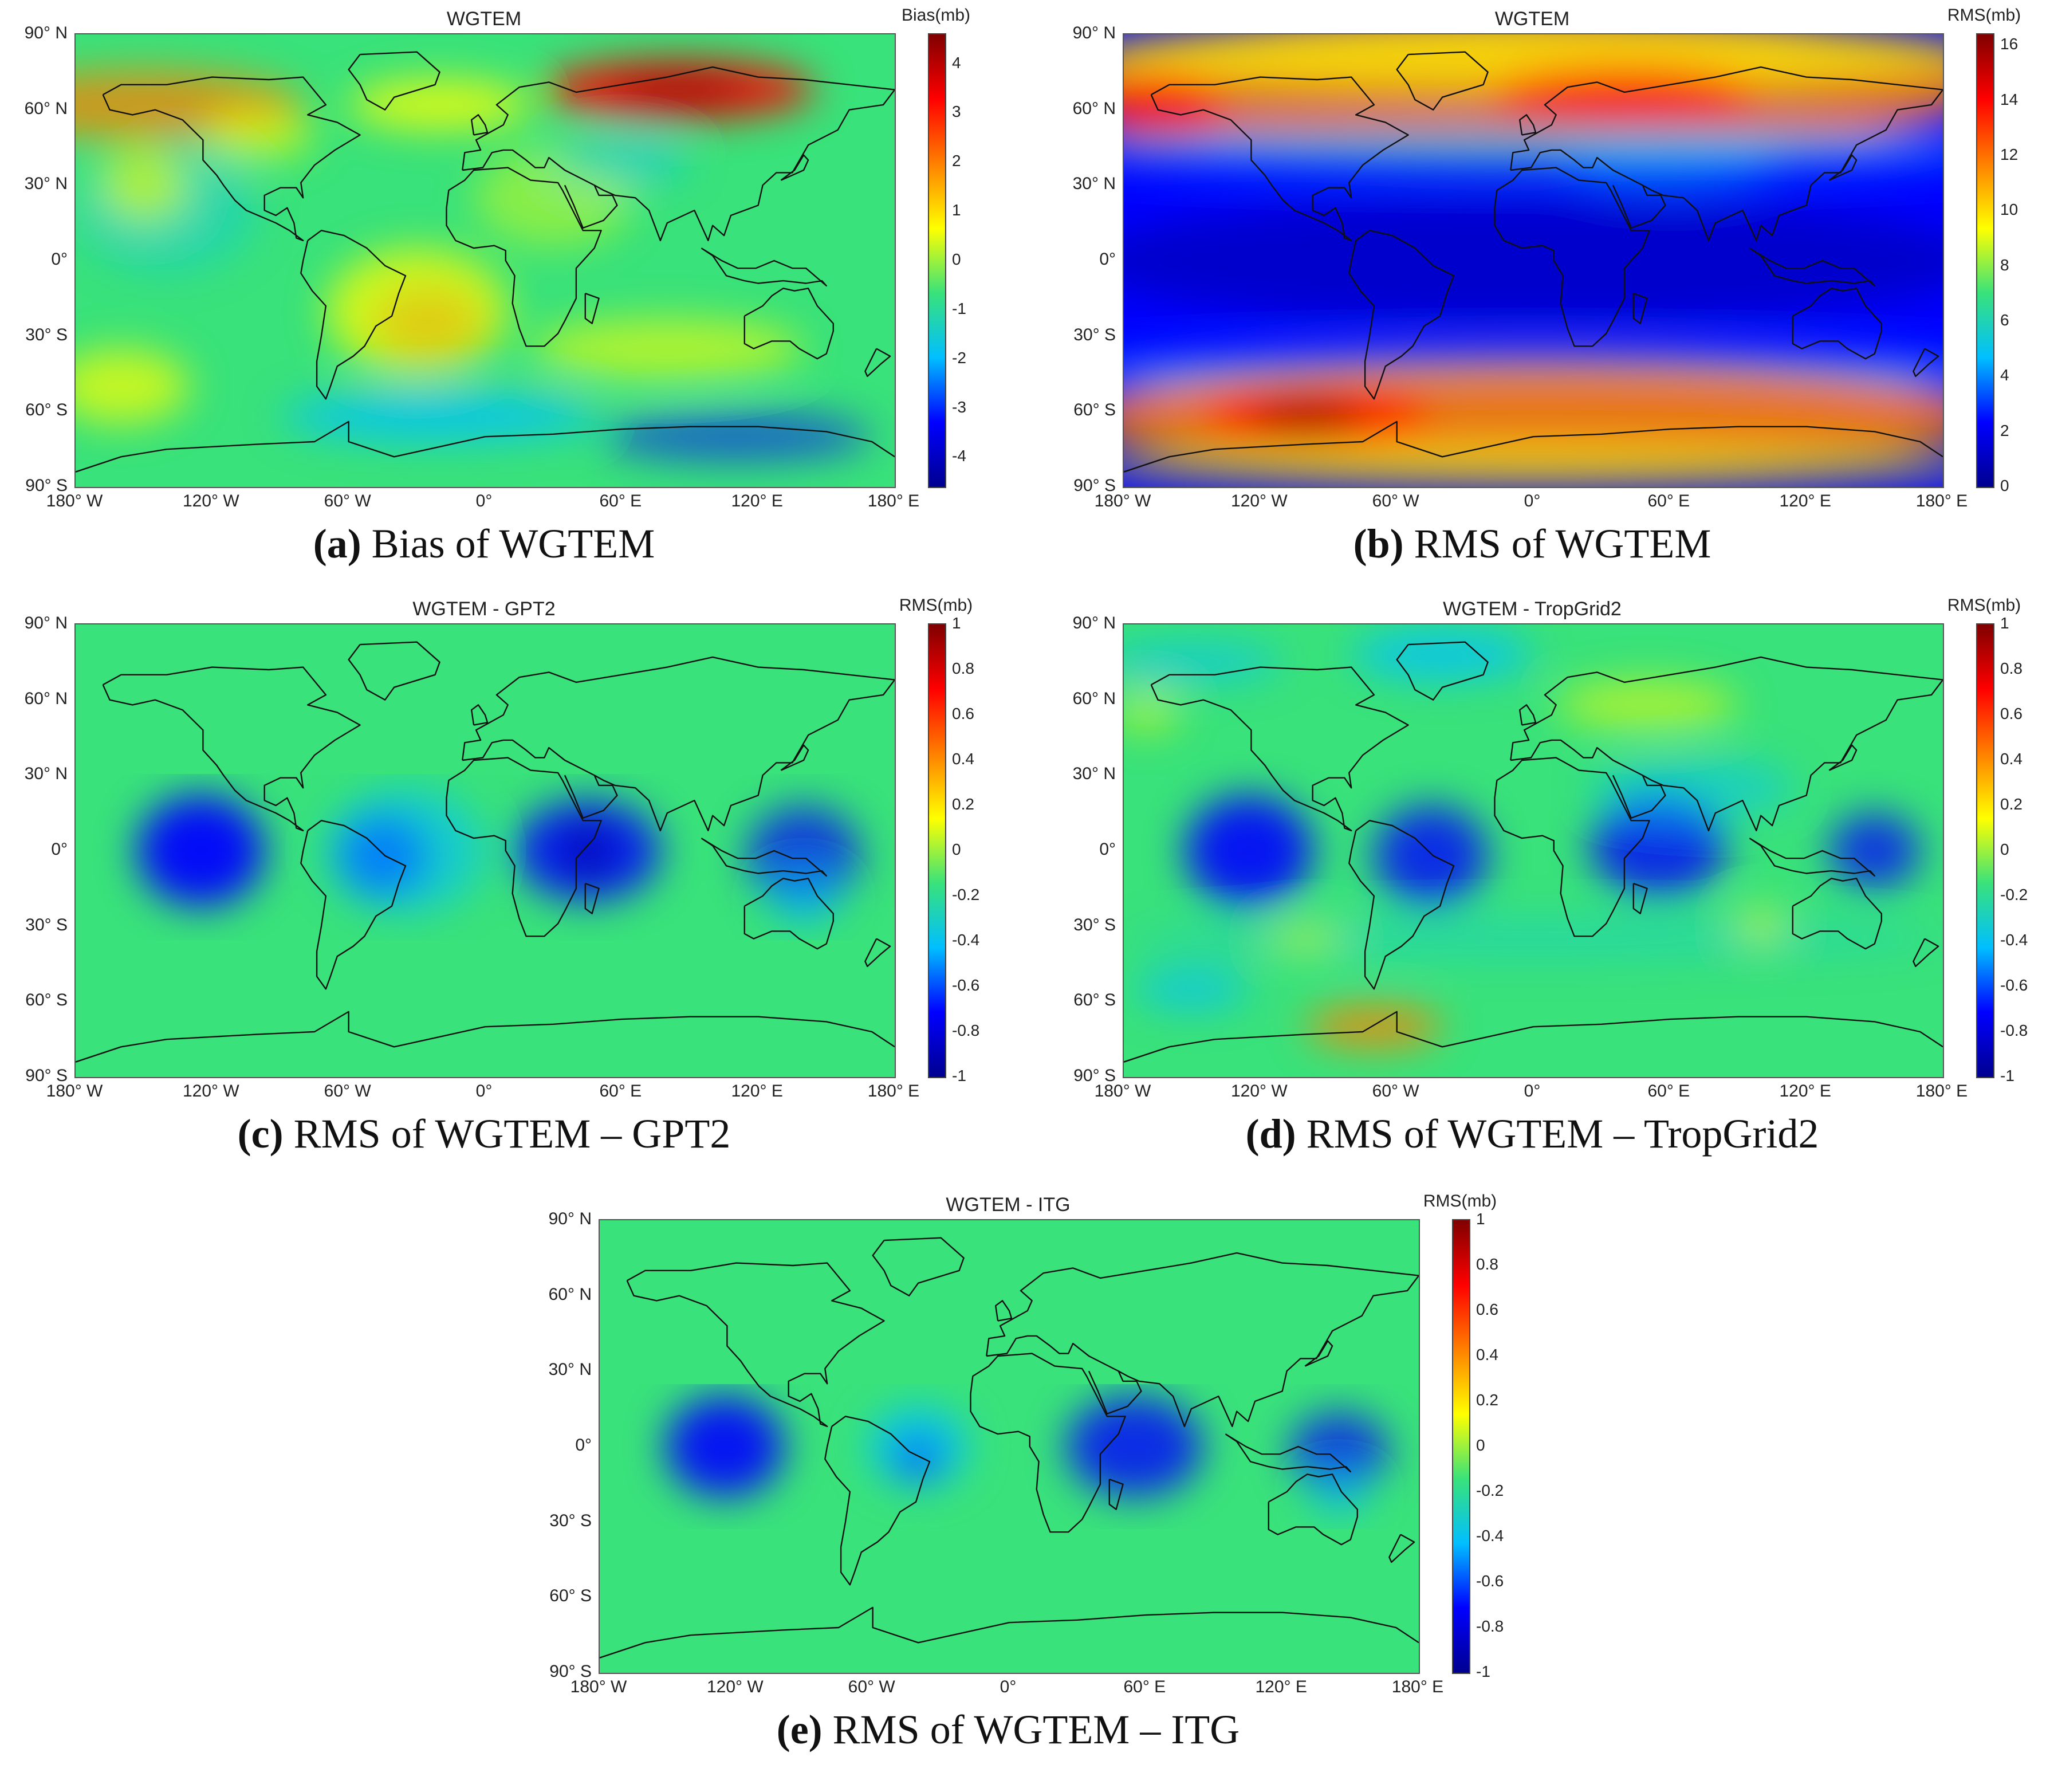 This screenshot has width=2050, height=1792. What do you see at coordinates (957, 112) in the screenshot?
I see `colorbar-tick-label: 3` at bounding box center [957, 112].